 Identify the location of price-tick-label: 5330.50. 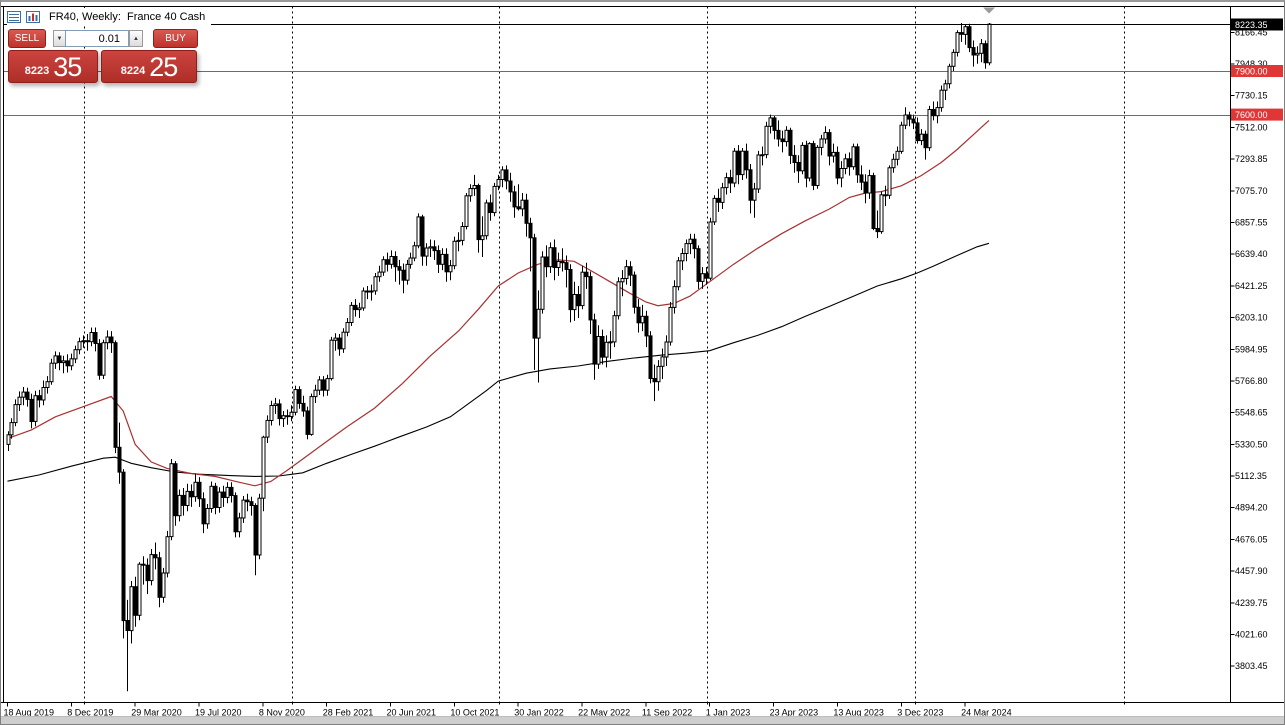
(1251, 444).